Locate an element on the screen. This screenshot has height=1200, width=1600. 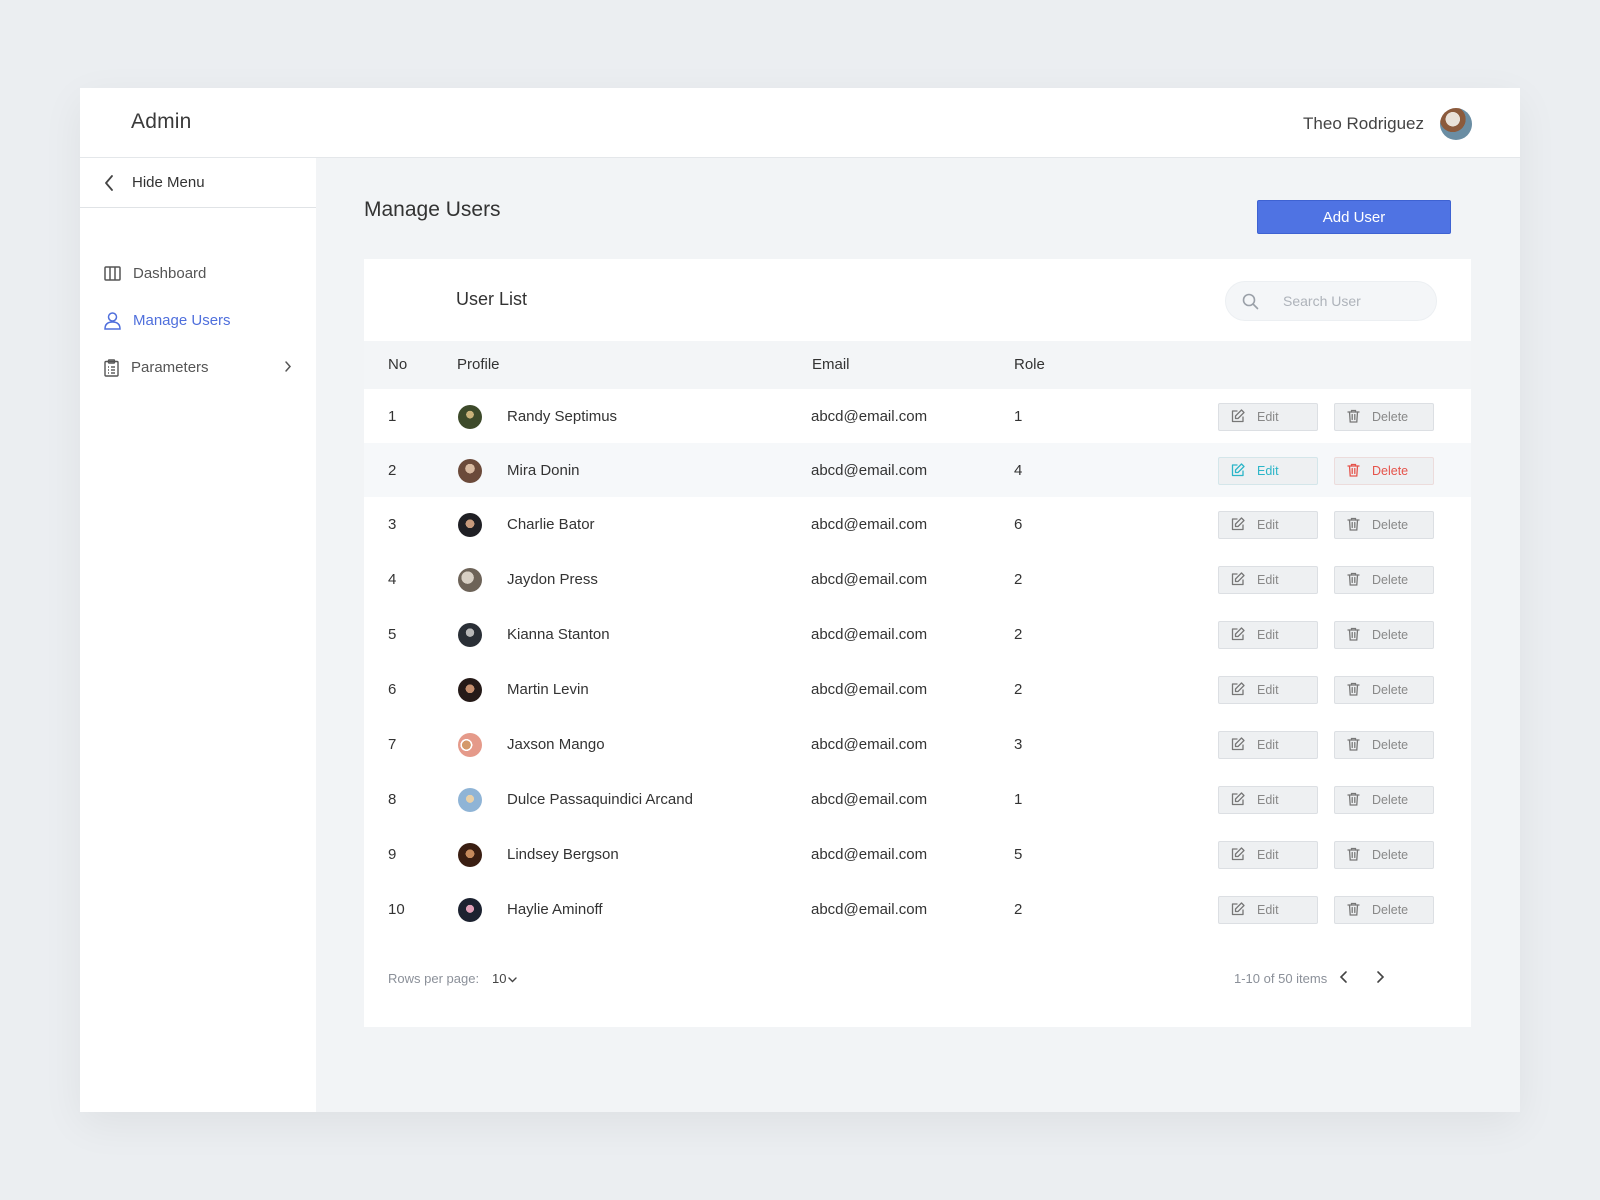
header-no: No is located at coordinates (398, 364).